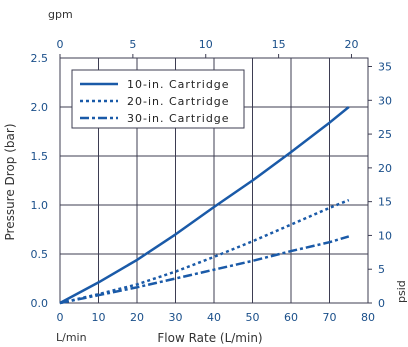 The width and height of the screenshot is (408, 347). What do you see at coordinates (279, 44) in the screenshot?
I see `top-tick-label: 15` at bounding box center [279, 44].